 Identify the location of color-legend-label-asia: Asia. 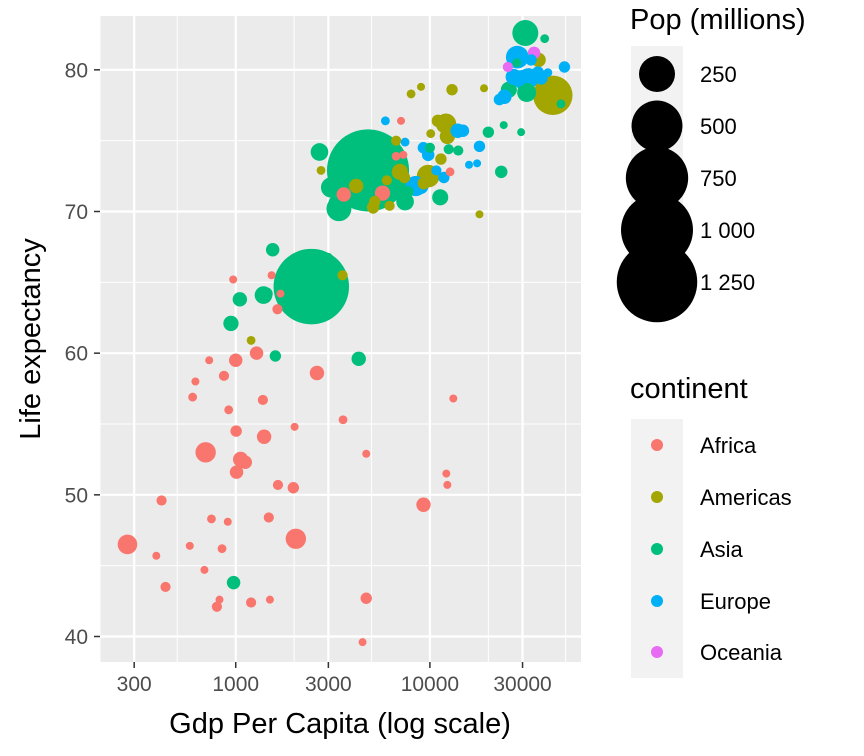
(722, 549).